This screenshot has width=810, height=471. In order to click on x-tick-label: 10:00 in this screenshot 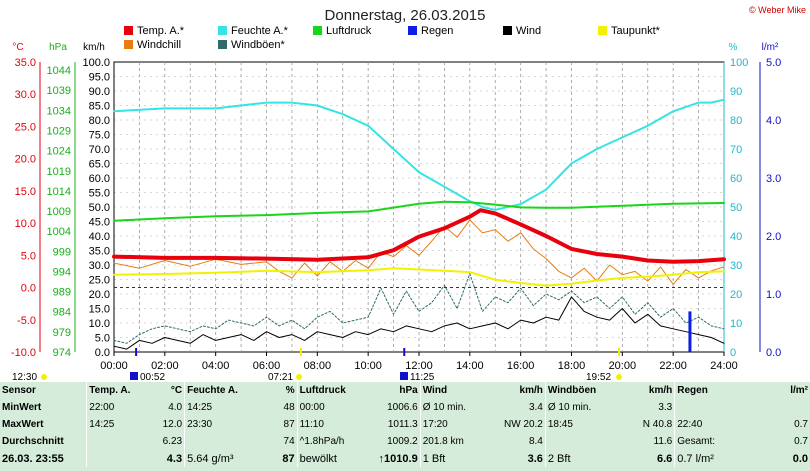, I will do `click(368, 366)`.